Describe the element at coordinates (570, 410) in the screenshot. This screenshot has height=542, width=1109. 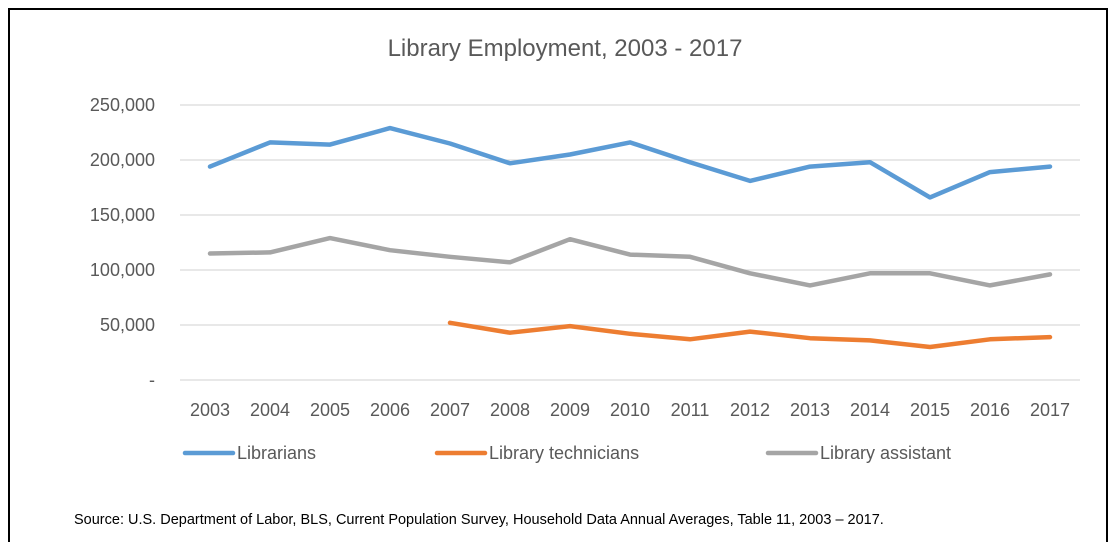
I see `x-tick-label: 2009` at that location.